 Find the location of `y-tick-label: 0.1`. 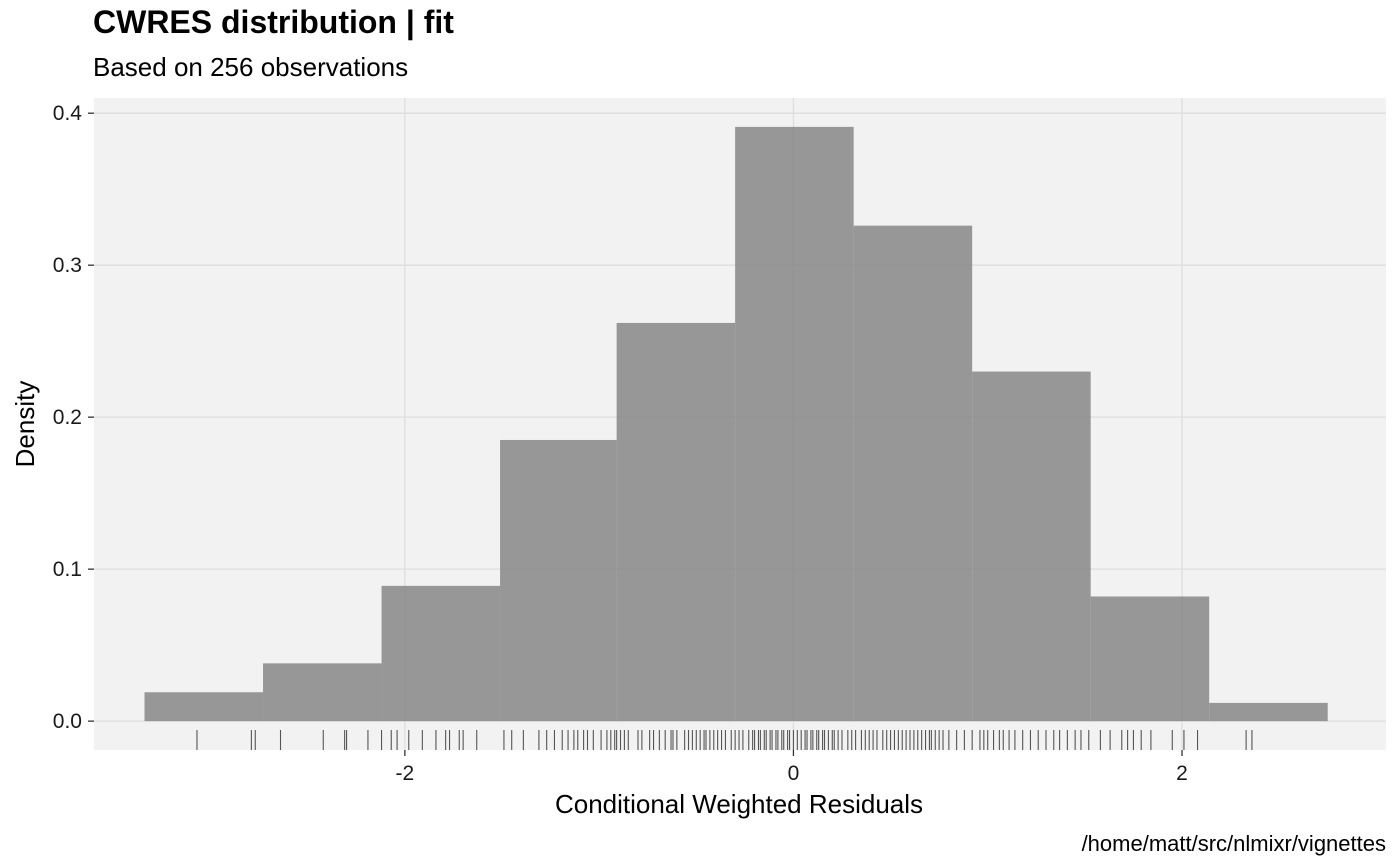

y-tick-label: 0.1 is located at coordinates (67, 569).